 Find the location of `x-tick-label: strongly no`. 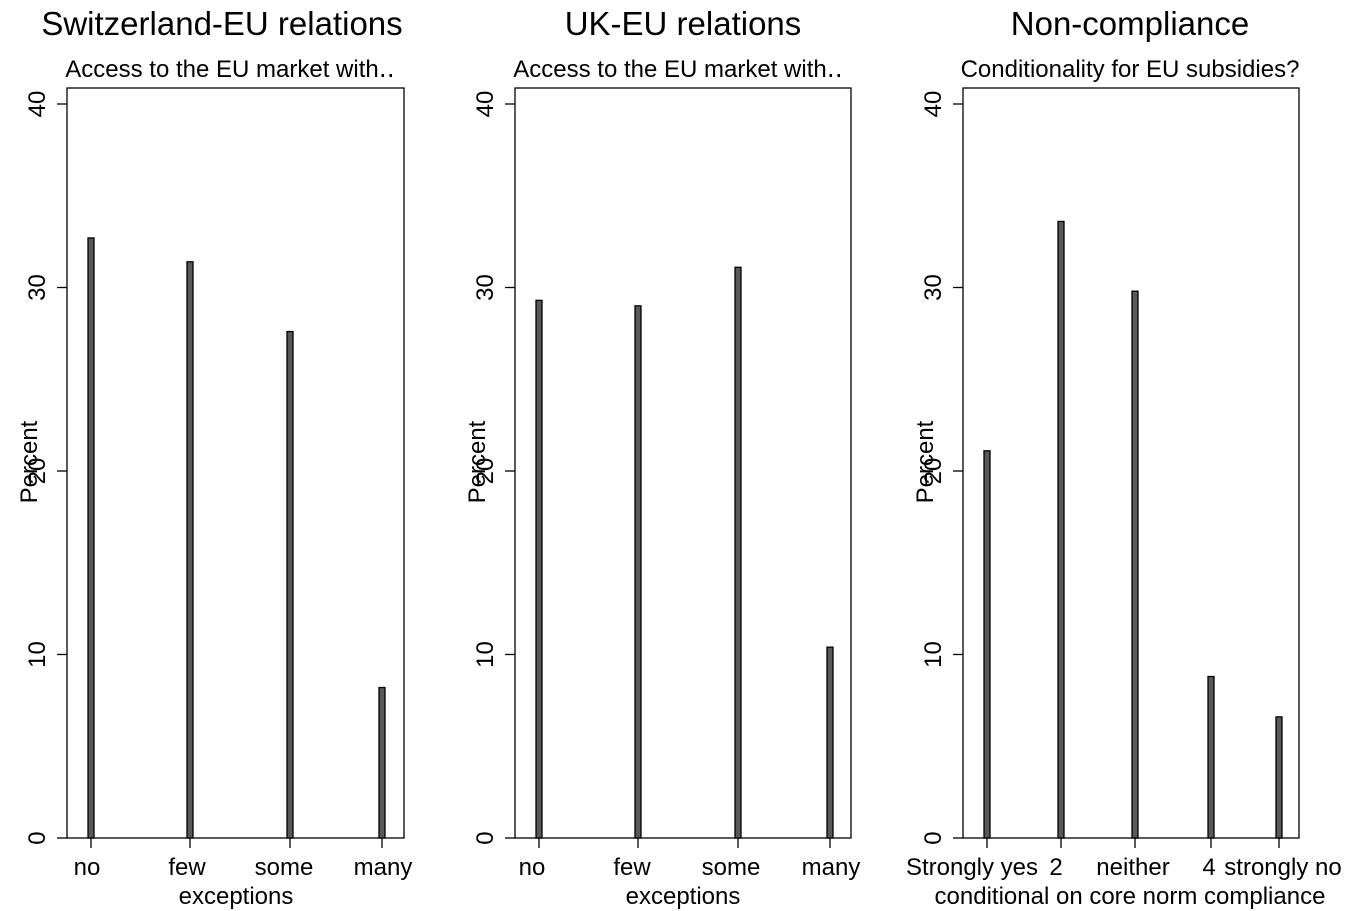

x-tick-label: strongly no is located at coordinates (1282, 867).